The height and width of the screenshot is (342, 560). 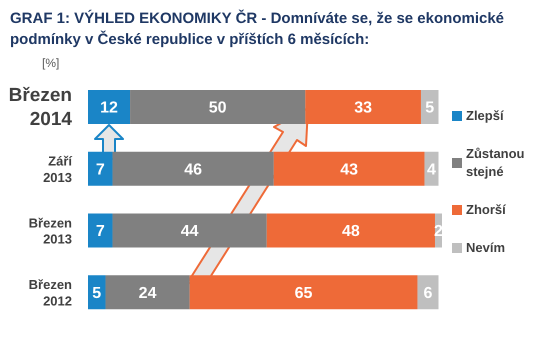 What do you see at coordinates (431, 169) in the screenshot?
I see `data-label: 4` at bounding box center [431, 169].